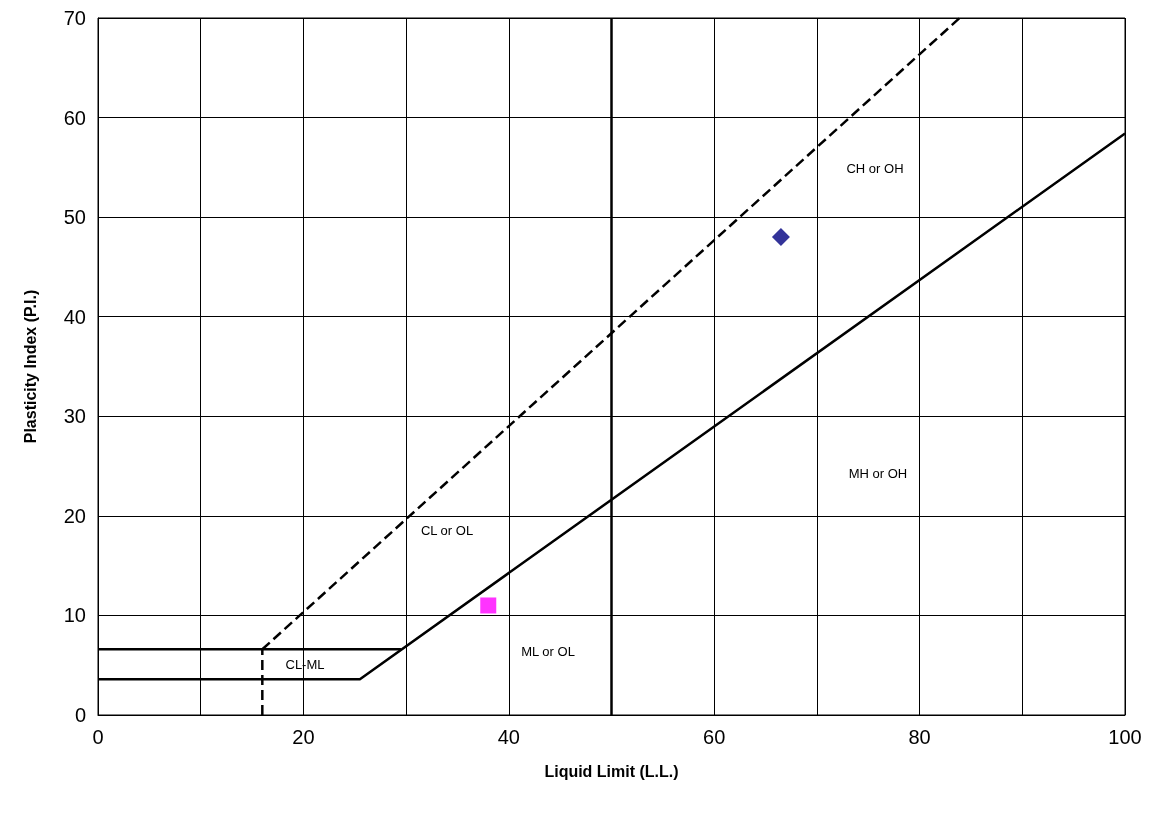  Describe the element at coordinates (74, 117) in the screenshot. I see `y-tick-label: 60` at that location.